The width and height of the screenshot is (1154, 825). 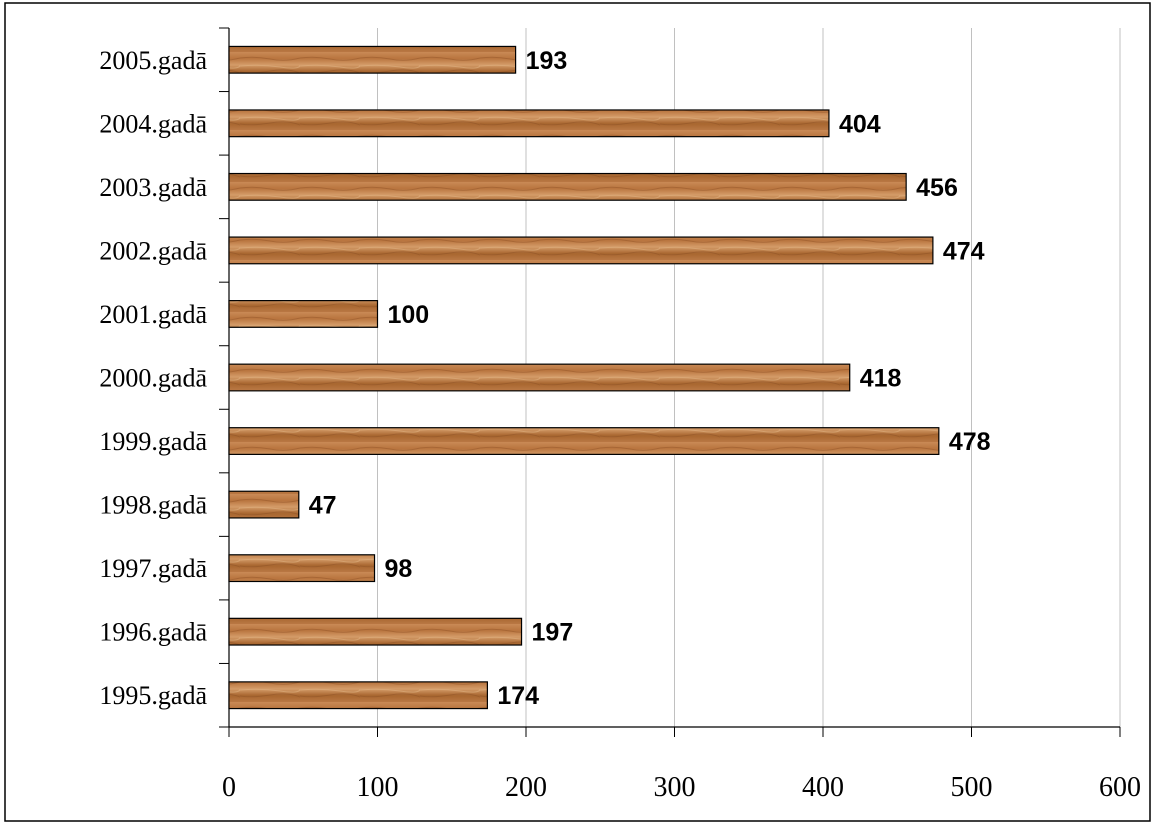 I want to click on category-label: 2002.gadā, so click(x=153, y=250).